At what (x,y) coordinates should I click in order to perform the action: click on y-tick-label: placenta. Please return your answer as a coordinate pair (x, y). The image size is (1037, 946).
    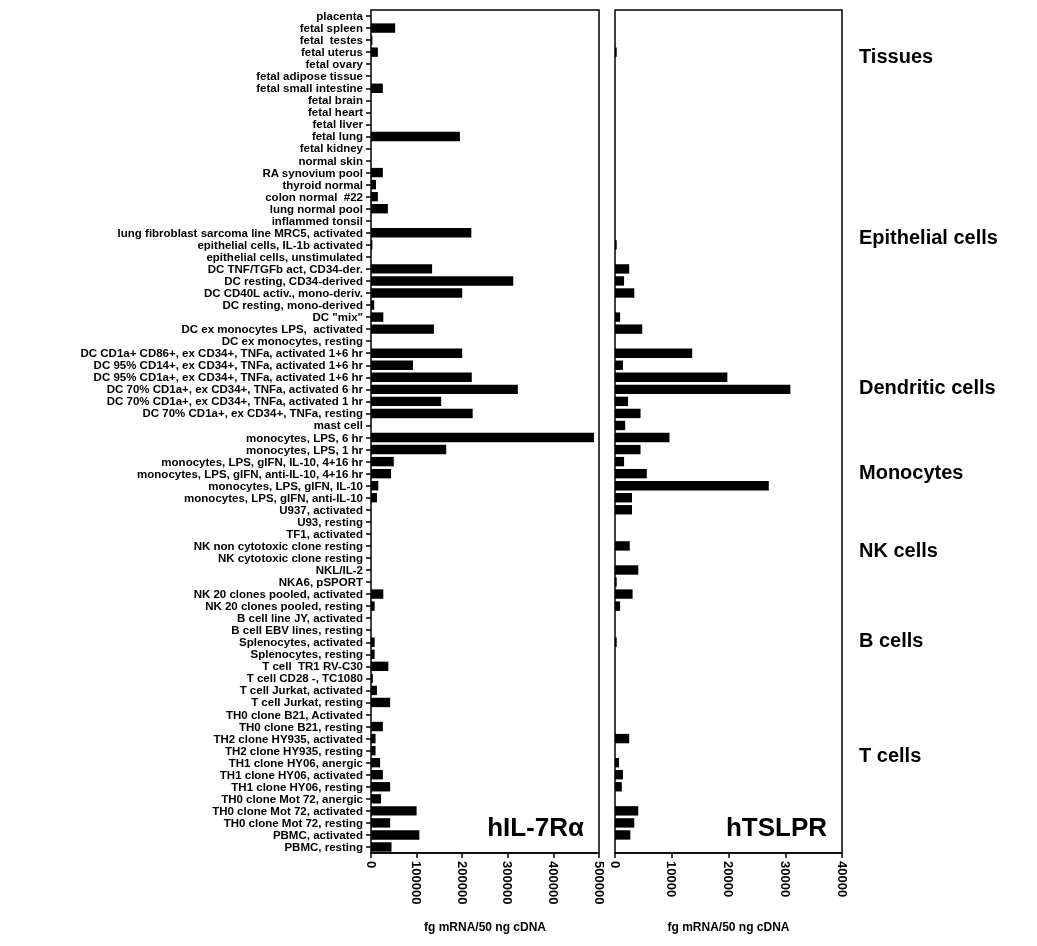
    Looking at the image, I should click on (340, 16).